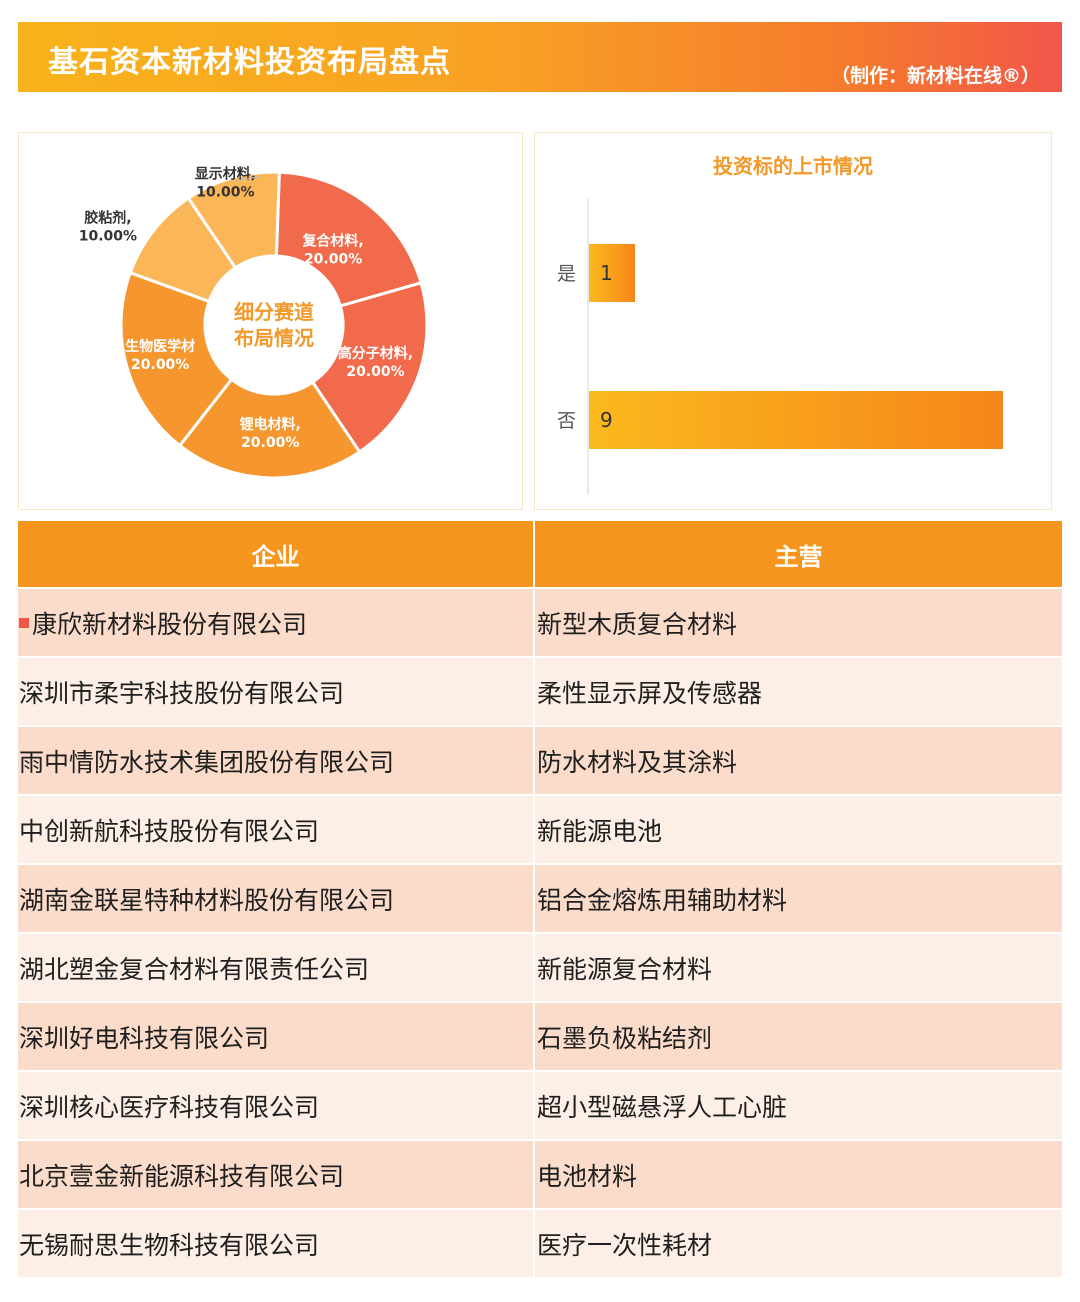 The height and width of the screenshot is (1302, 1080). What do you see at coordinates (207, 762) in the screenshot?
I see `company-name: 雨中情防水技术集团股份有限公司` at bounding box center [207, 762].